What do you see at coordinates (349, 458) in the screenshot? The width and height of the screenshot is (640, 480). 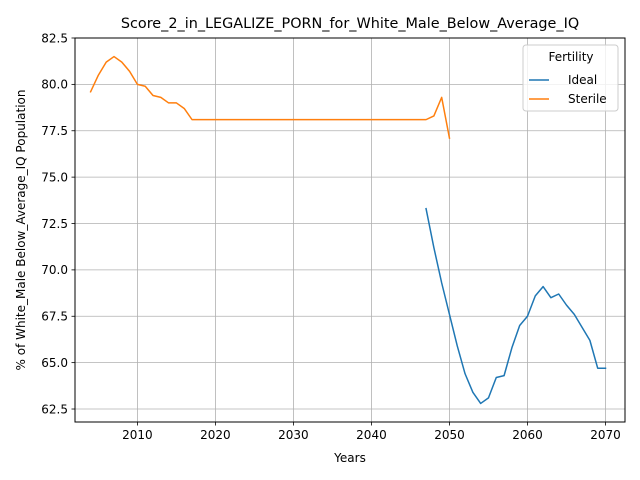 I see `x-axis-label: Years` at bounding box center [349, 458].